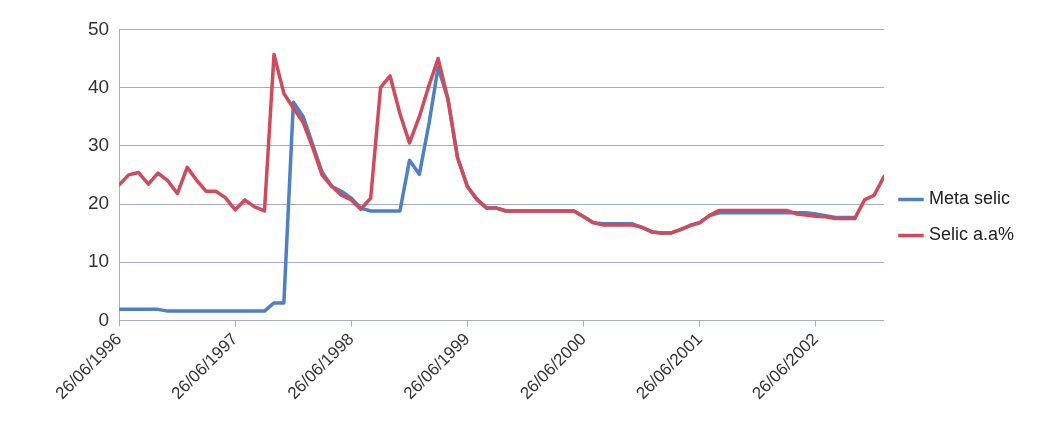 The image size is (1062, 425). What do you see at coordinates (971, 234) in the screenshot?
I see `legend-label: Selic a.a%` at bounding box center [971, 234].